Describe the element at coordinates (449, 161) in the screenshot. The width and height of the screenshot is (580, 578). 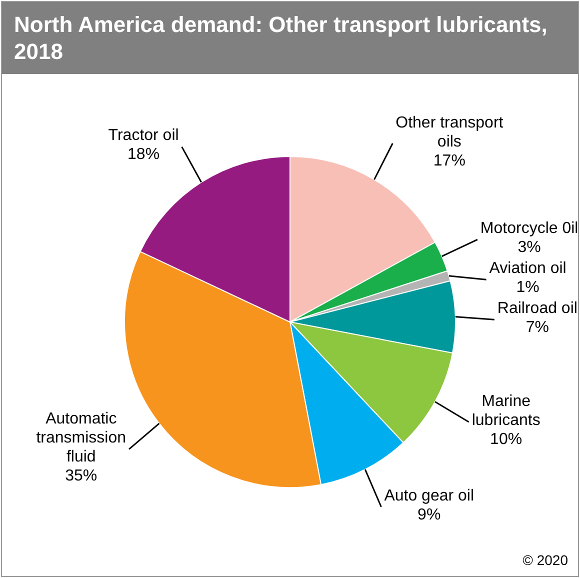
I see `data-label: 17%` at that location.